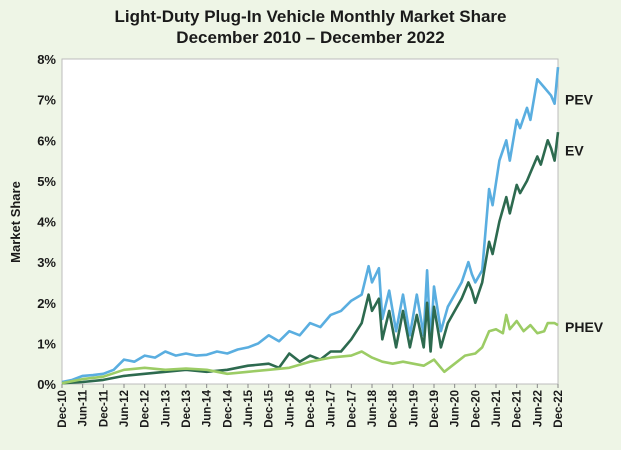 Image resolution: width=621 pixels, height=450 pixels. I want to click on series-label-pev: PEV, so click(579, 100).